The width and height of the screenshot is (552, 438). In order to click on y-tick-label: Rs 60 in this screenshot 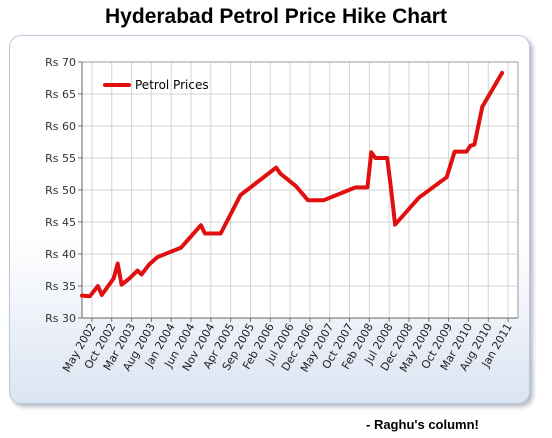, I will do `click(60, 126)`.